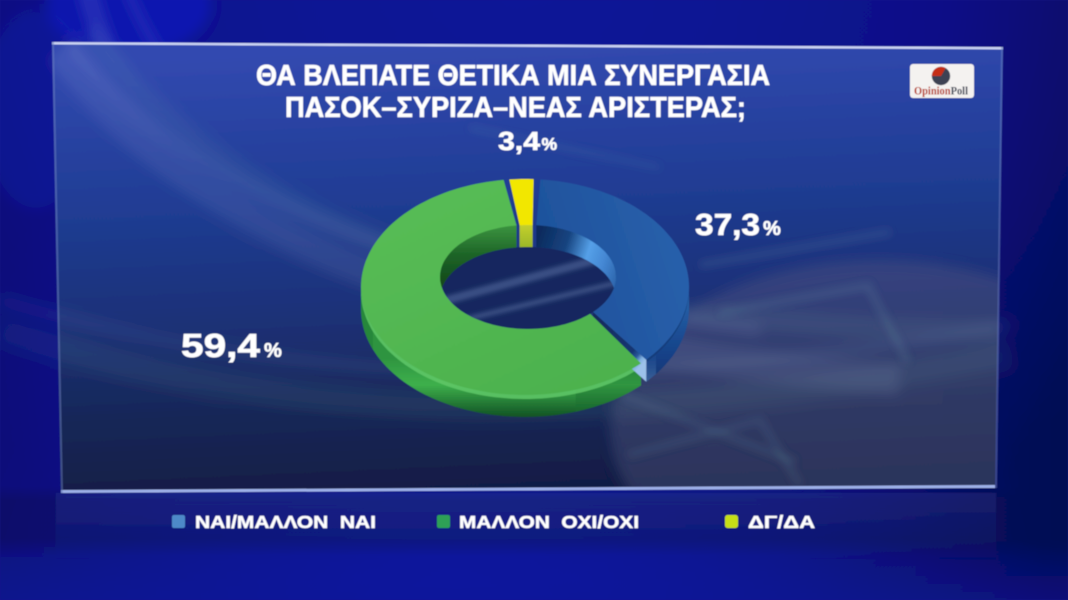  What do you see at coordinates (549, 522) in the screenshot?
I see `svg-text: ΜΑΛΛΟΝ ΟΧΙ/ΟΧΙ` at bounding box center [549, 522].